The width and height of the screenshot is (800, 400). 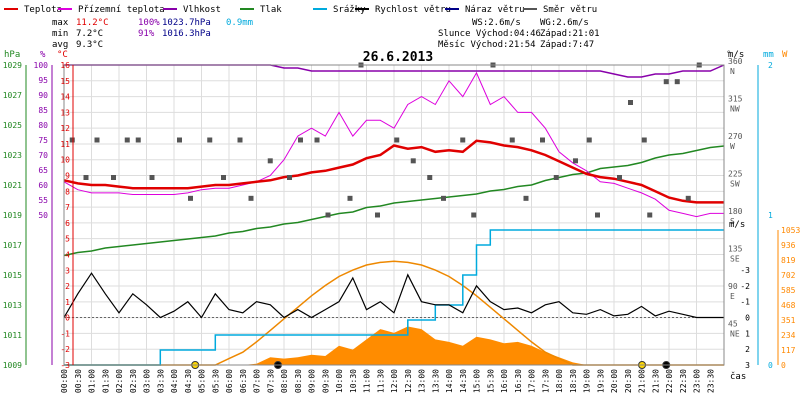 What do you see at coordinates (202, 381) in the screenshot?
I see `x-tick-label: 05:00` at bounding box center [202, 381].